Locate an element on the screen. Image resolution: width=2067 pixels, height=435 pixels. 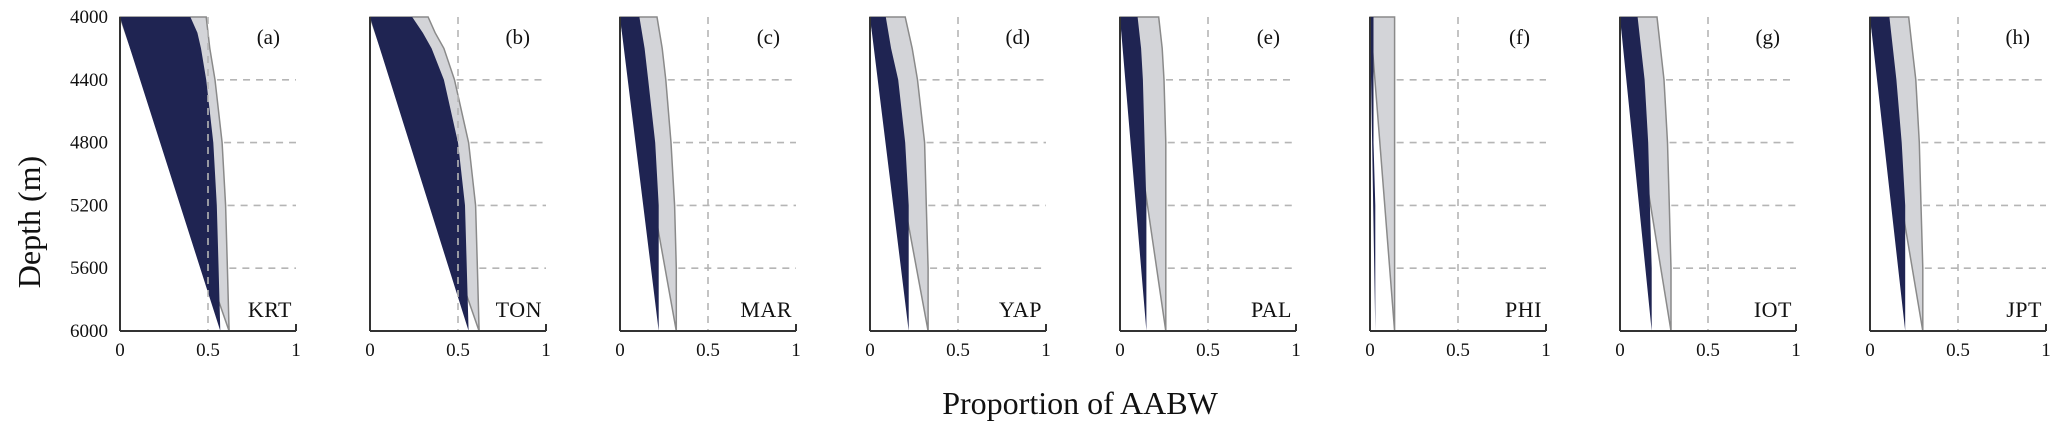
y-axis-title: Depth (m) is located at coordinates (29, 222).